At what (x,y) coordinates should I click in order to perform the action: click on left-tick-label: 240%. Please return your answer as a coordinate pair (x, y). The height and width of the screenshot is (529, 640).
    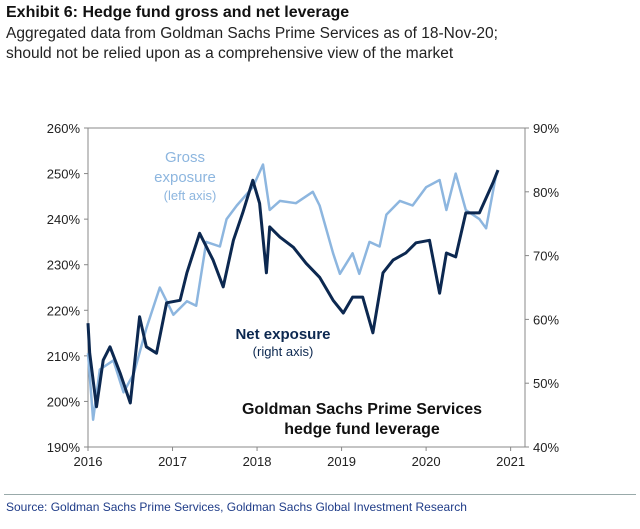
    Looking at the image, I should click on (64, 219).